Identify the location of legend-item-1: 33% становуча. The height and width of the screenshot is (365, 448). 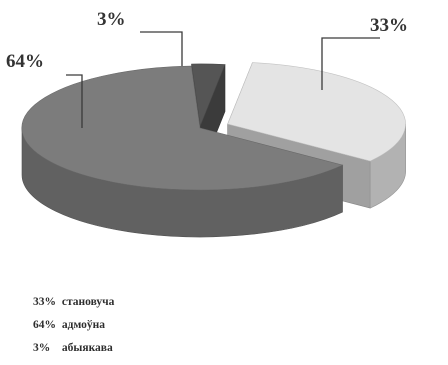
(73, 302).